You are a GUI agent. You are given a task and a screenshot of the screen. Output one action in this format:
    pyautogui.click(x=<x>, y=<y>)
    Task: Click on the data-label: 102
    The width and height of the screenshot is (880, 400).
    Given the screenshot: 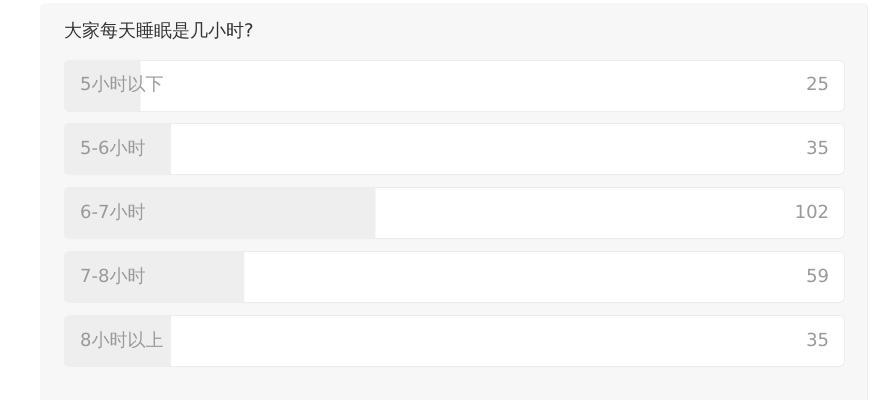 What is the action you would take?
    pyautogui.click(x=811, y=213)
    